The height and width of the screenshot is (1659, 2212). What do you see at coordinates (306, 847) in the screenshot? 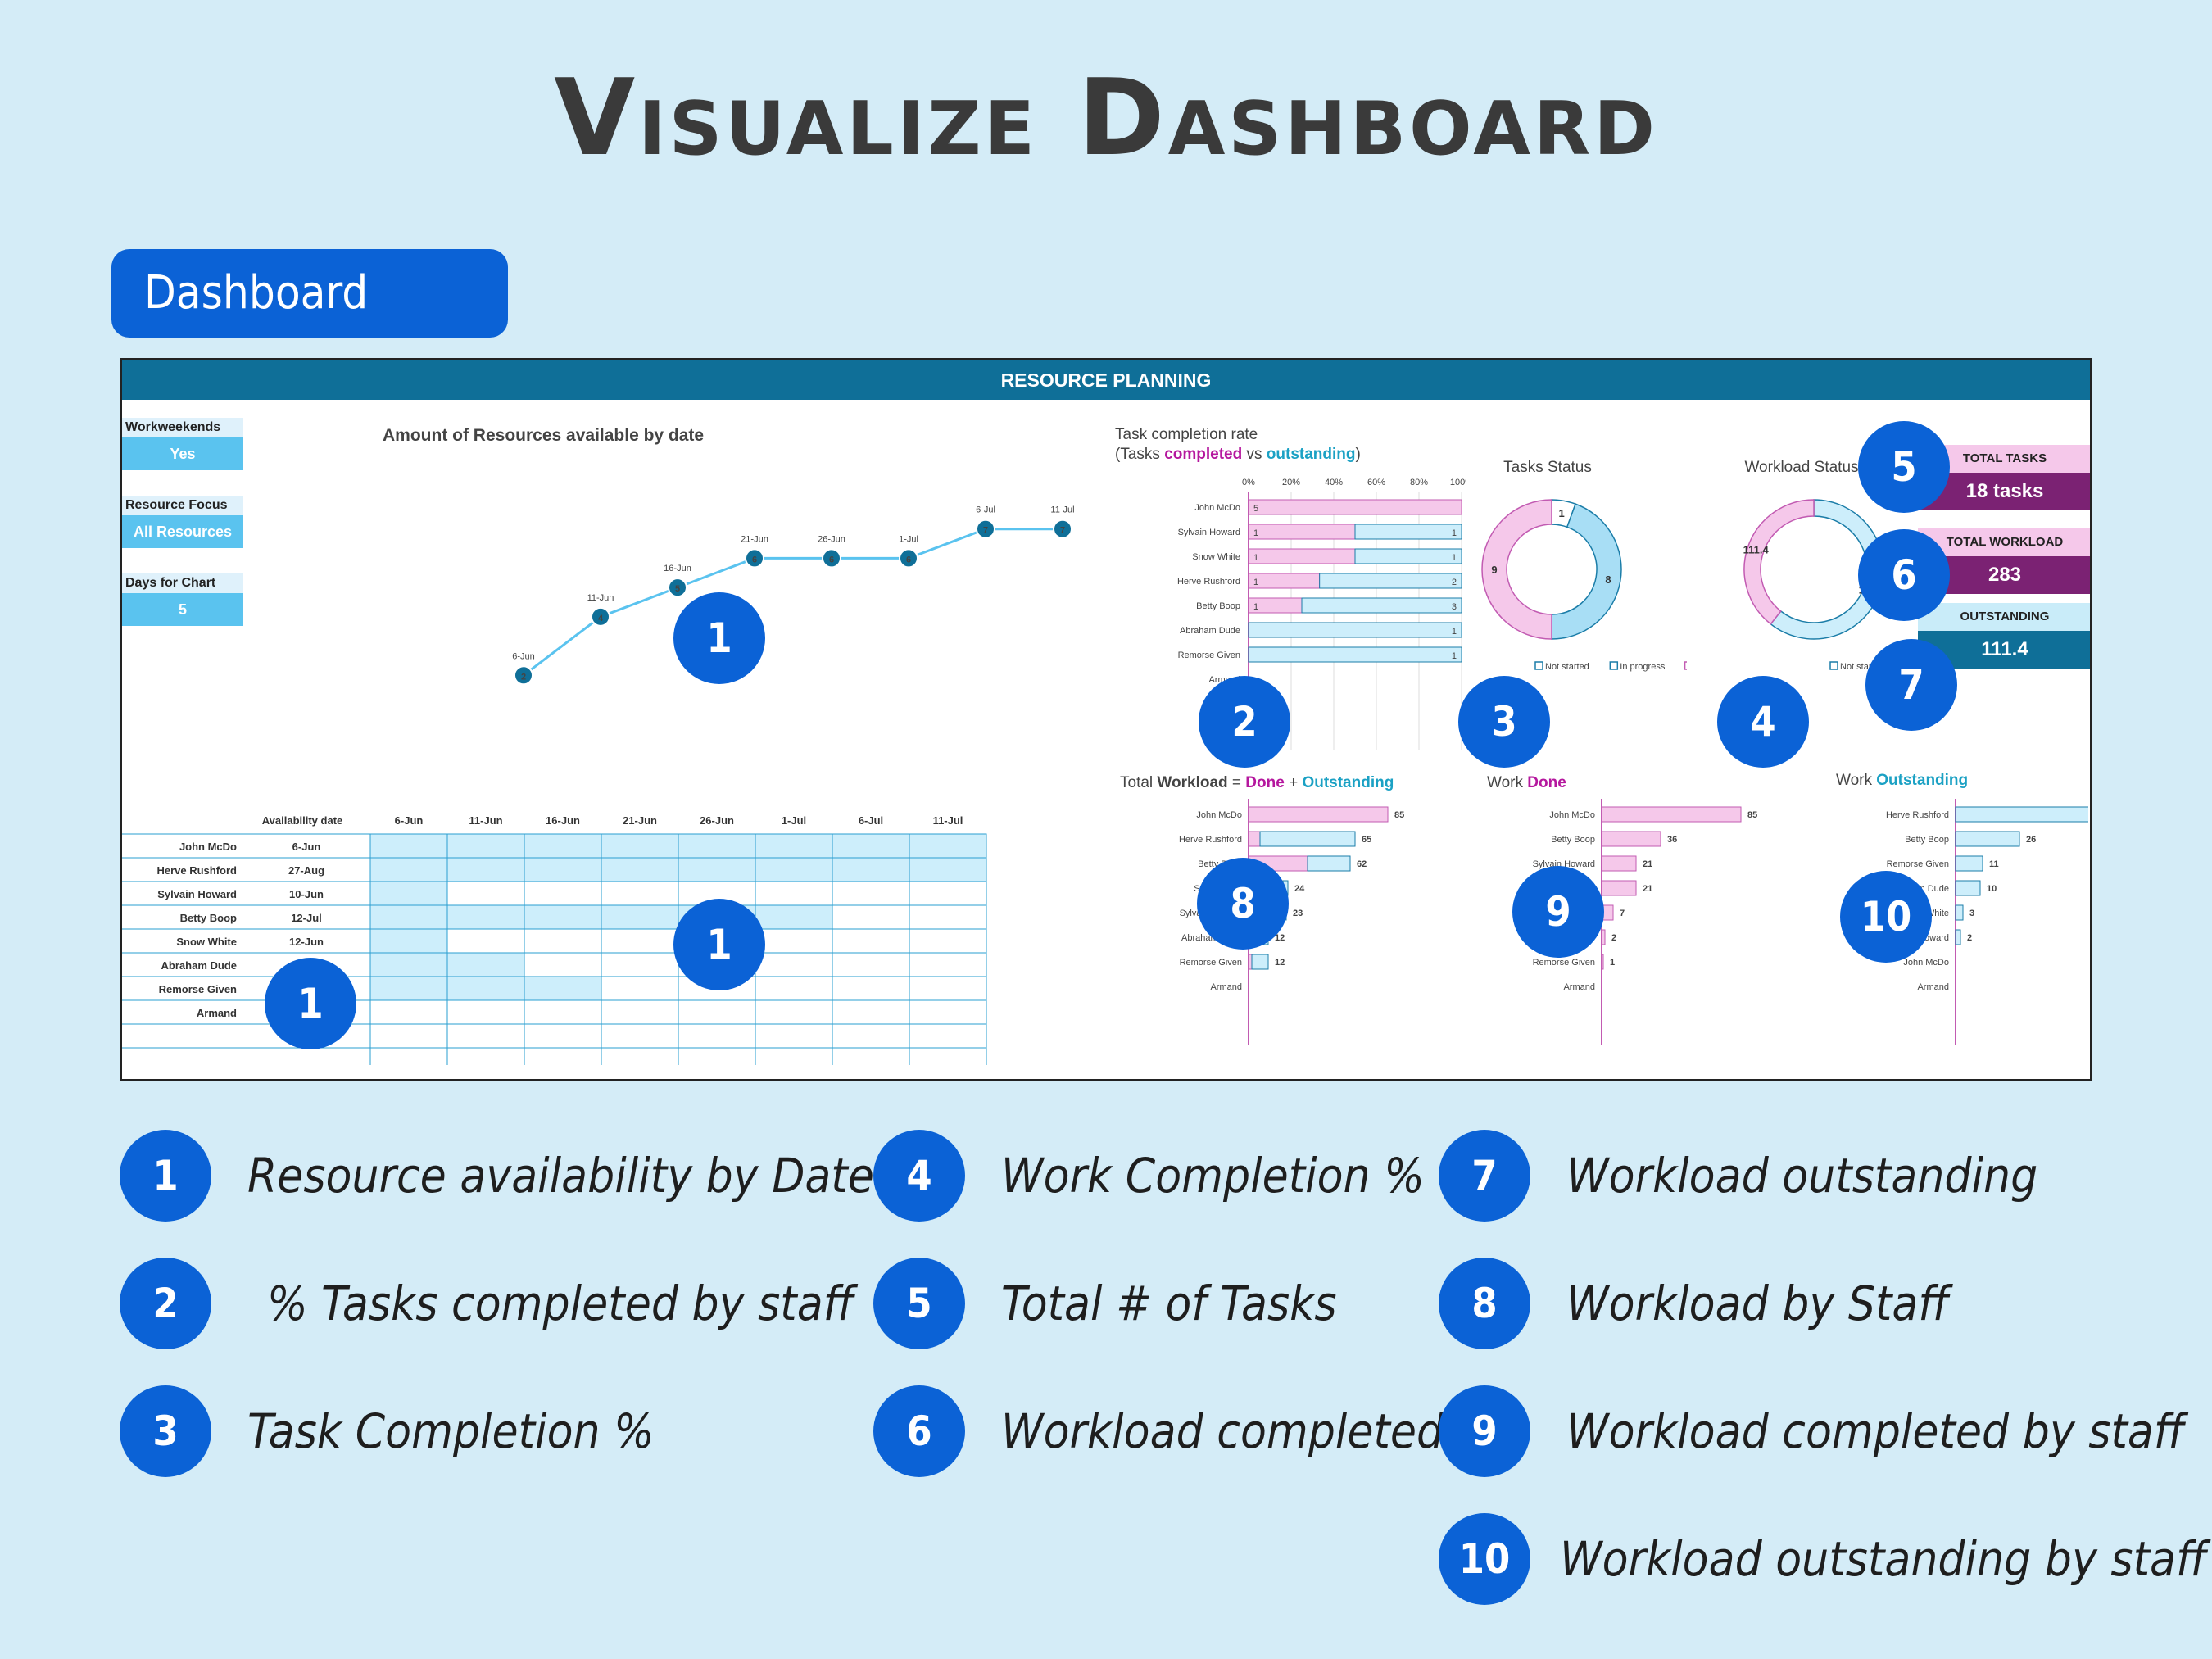
I see `table-row-date: 6-Jun` at bounding box center [306, 847].